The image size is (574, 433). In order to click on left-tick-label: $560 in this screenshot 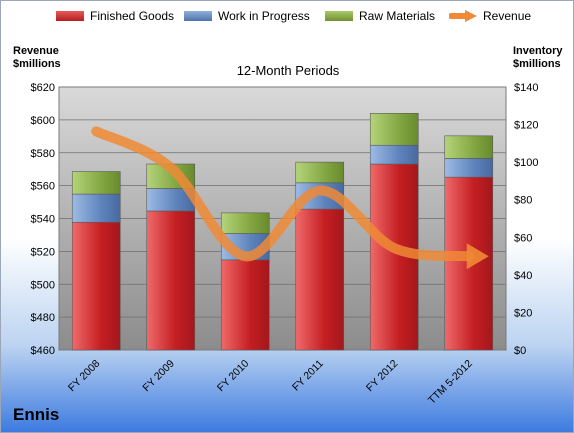, I will do `click(43, 187)`.